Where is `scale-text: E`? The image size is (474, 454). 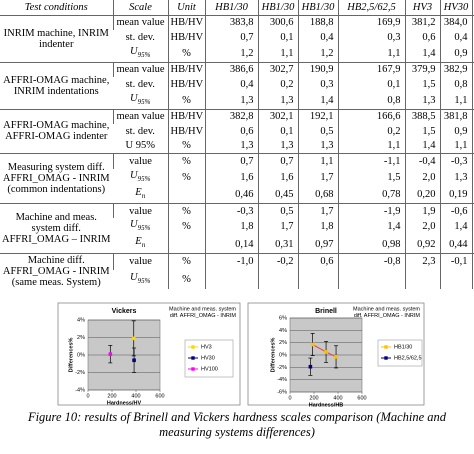 scale-text: E is located at coordinates (138, 242).